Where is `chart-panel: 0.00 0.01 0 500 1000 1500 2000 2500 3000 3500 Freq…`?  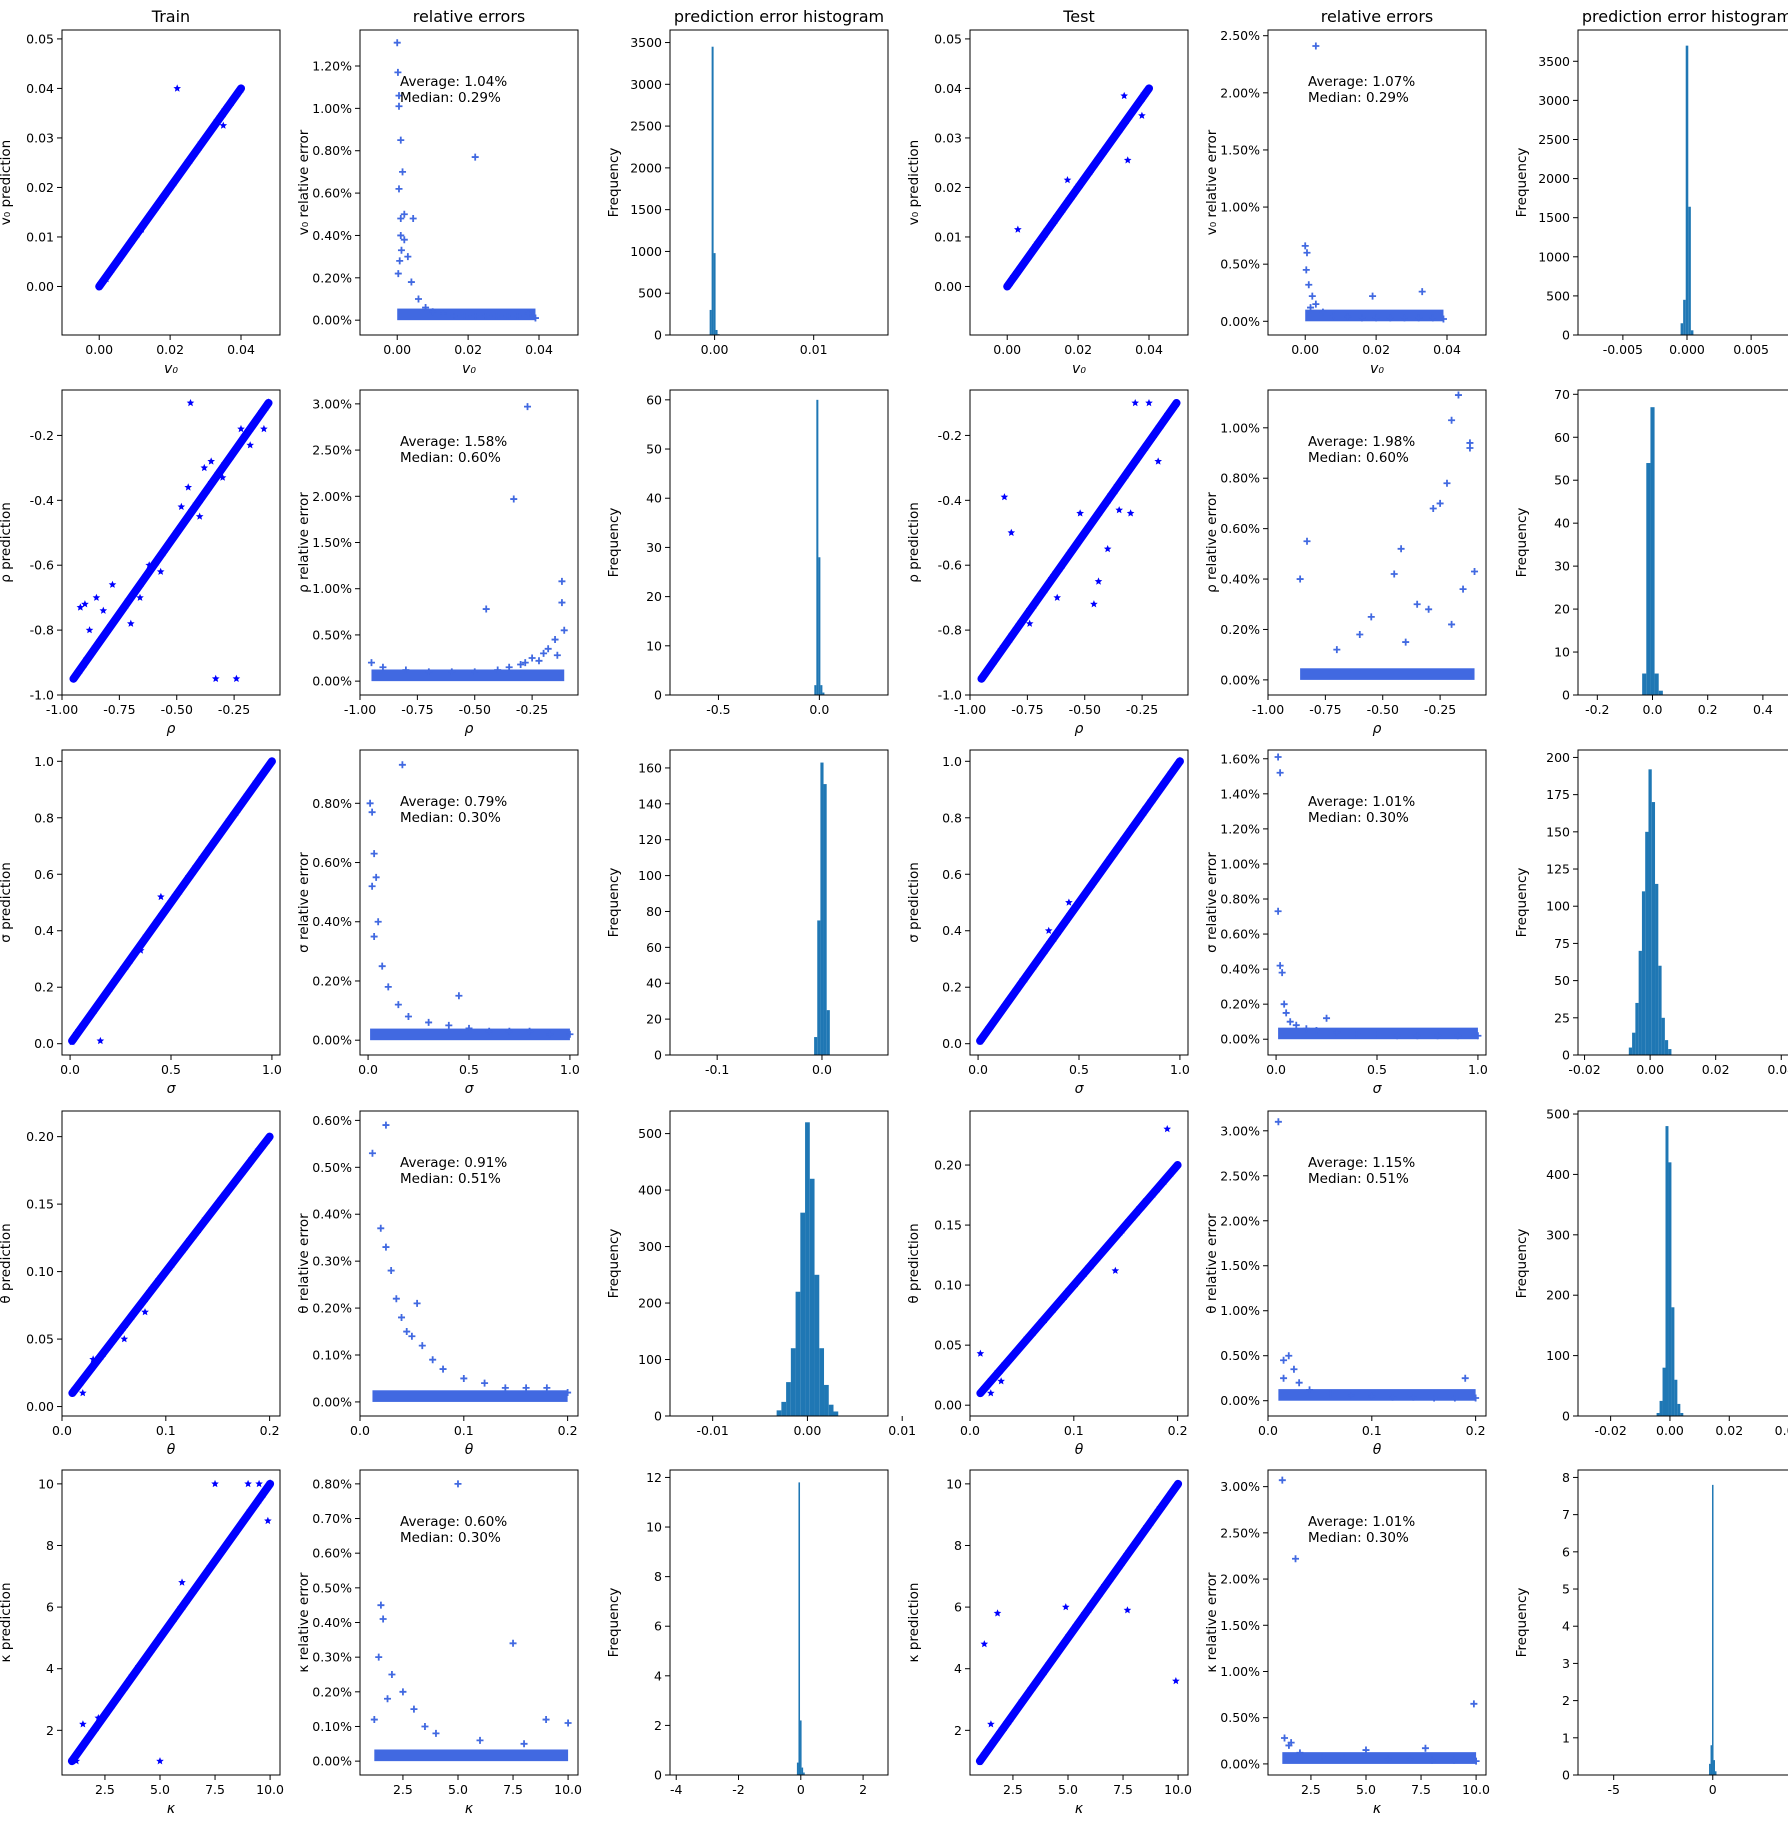
chart-panel: 0.00 0.01 0 500 1000 1500 2000 2500 3000 3500 Freq… is located at coordinates (747, 193).